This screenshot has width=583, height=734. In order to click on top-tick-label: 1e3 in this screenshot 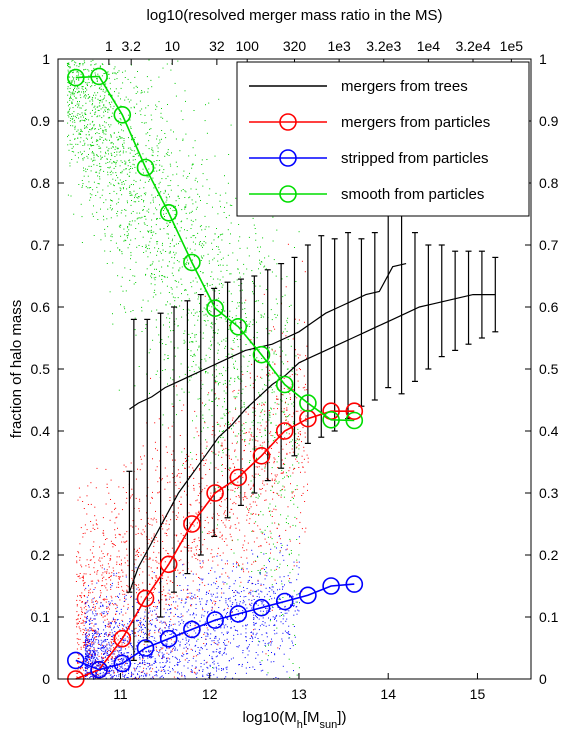, I will do `click(339, 46)`.